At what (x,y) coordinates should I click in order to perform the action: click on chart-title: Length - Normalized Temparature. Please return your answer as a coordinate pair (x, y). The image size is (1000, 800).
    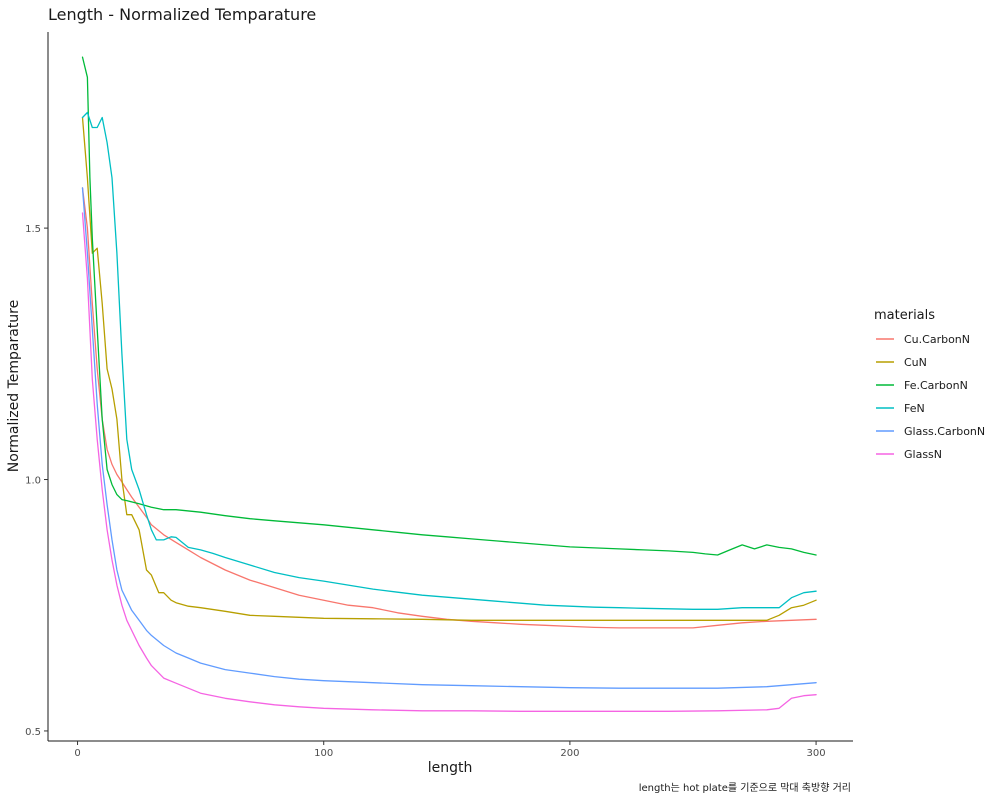
    Looking at the image, I should click on (182, 14).